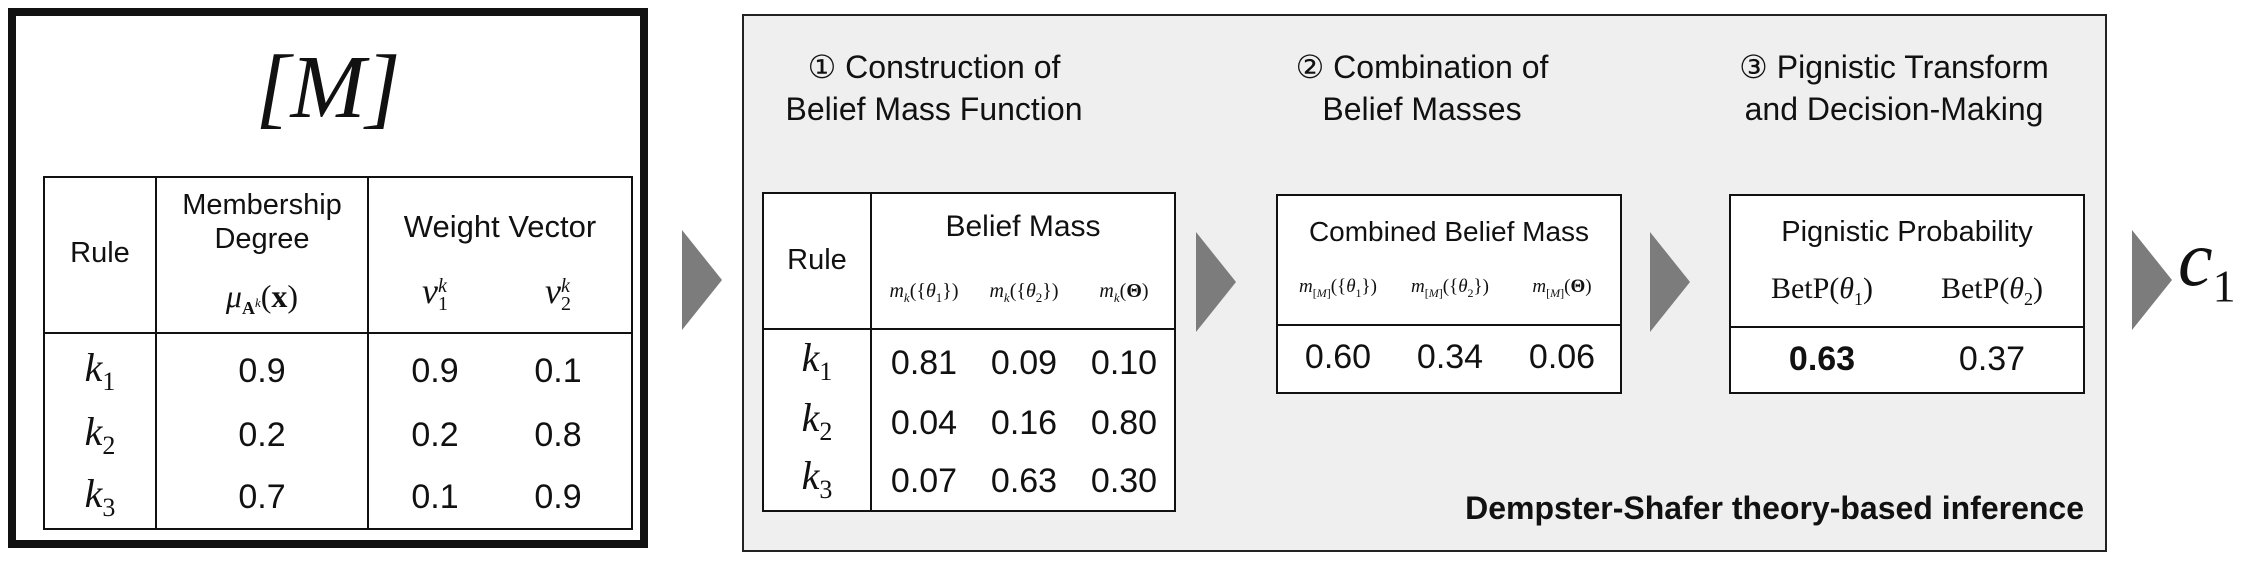 The height and width of the screenshot is (568, 2260). I want to click on mass-value: 0.09, so click(1024, 363).